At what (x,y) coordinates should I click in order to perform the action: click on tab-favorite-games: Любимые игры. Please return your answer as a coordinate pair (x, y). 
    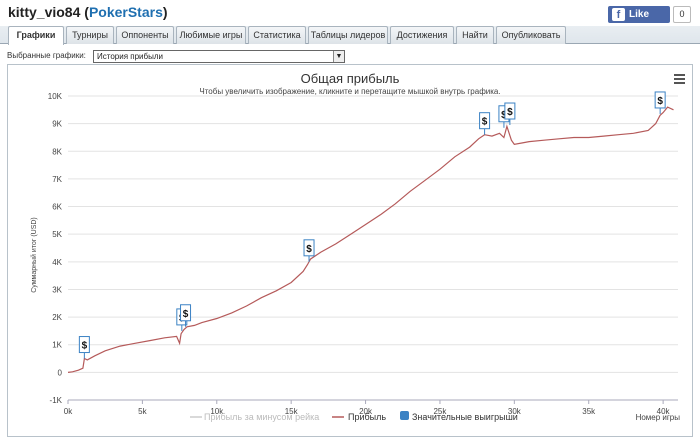
    Looking at the image, I should click on (211, 35).